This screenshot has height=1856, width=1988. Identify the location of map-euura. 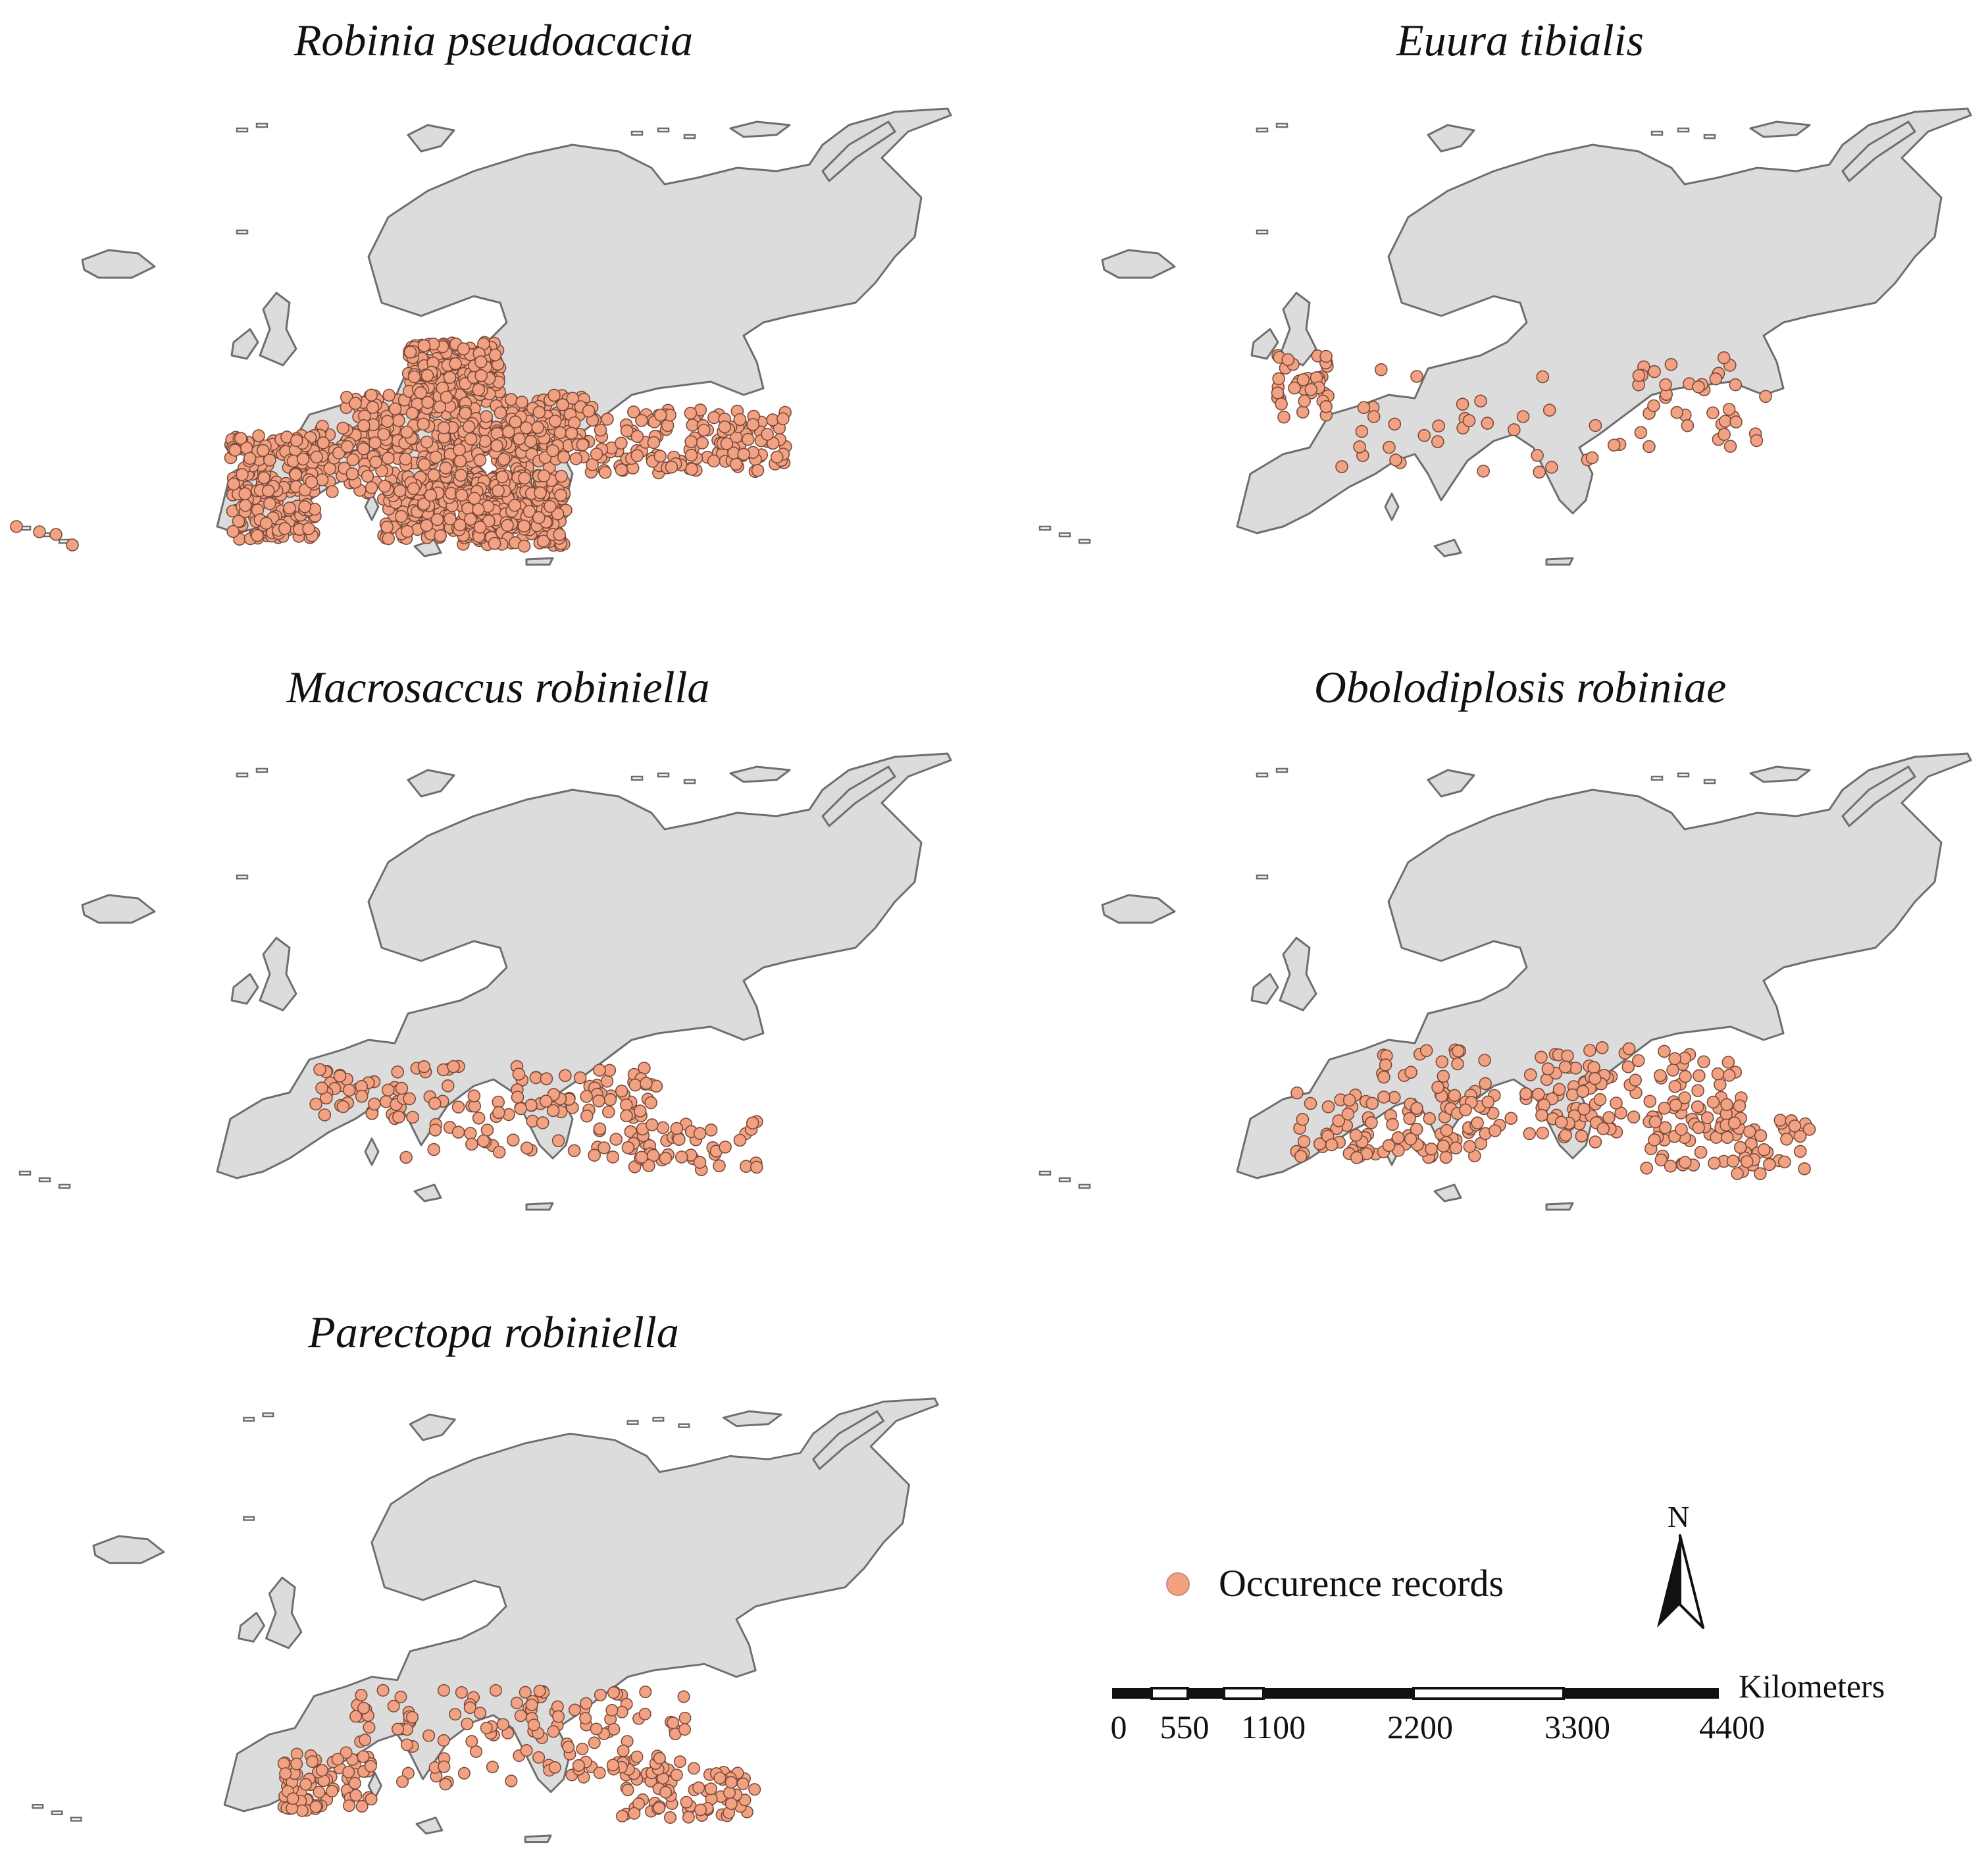
(1505, 336).